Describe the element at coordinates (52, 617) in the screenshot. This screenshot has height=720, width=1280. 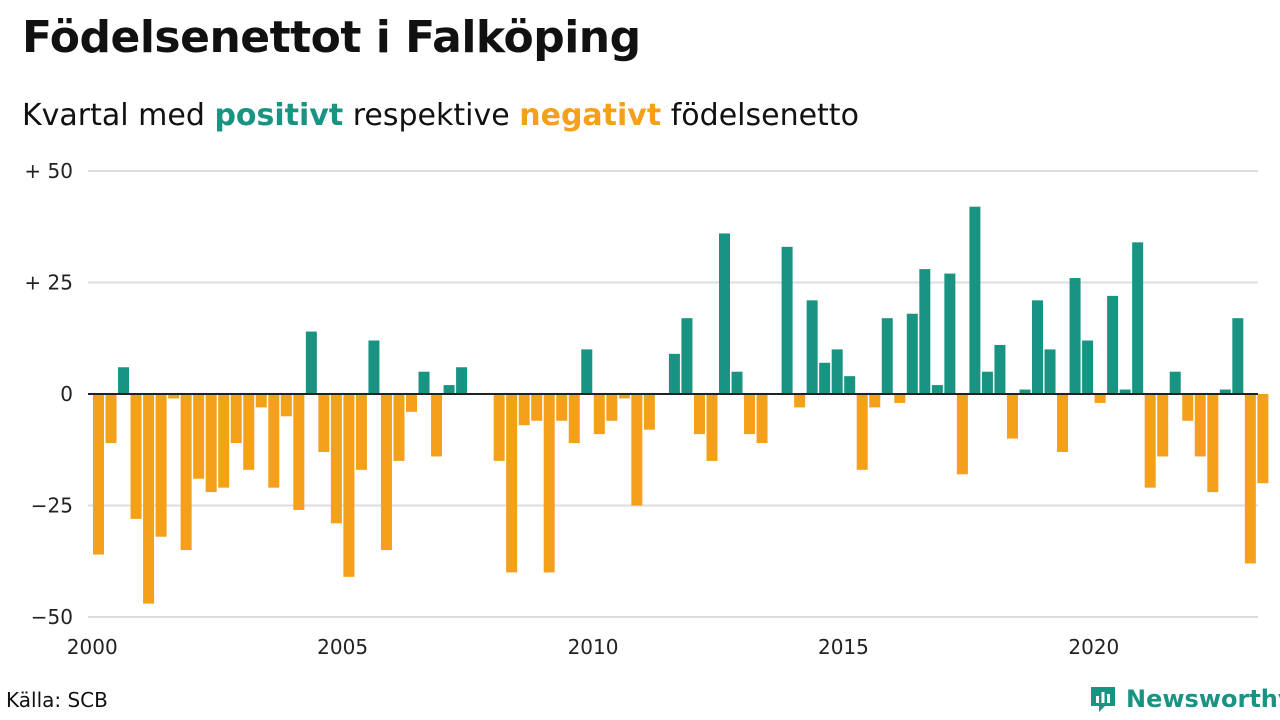
I see `y-tick-label: −50` at that location.